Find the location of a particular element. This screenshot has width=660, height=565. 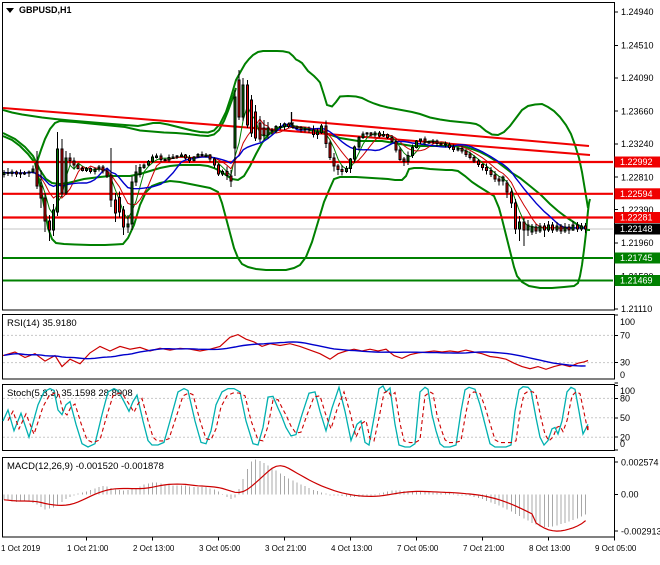

svg-text: 1.24940 is located at coordinates (637, 12).